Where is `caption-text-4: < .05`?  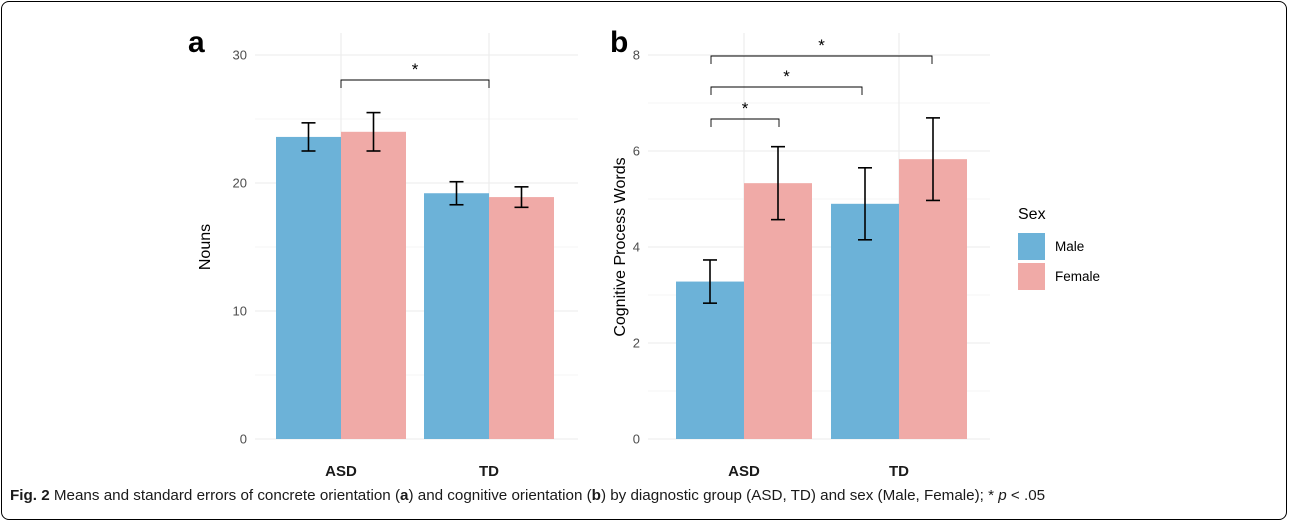 caption-text-4: < .05 is located at coordinates (1026, 495).